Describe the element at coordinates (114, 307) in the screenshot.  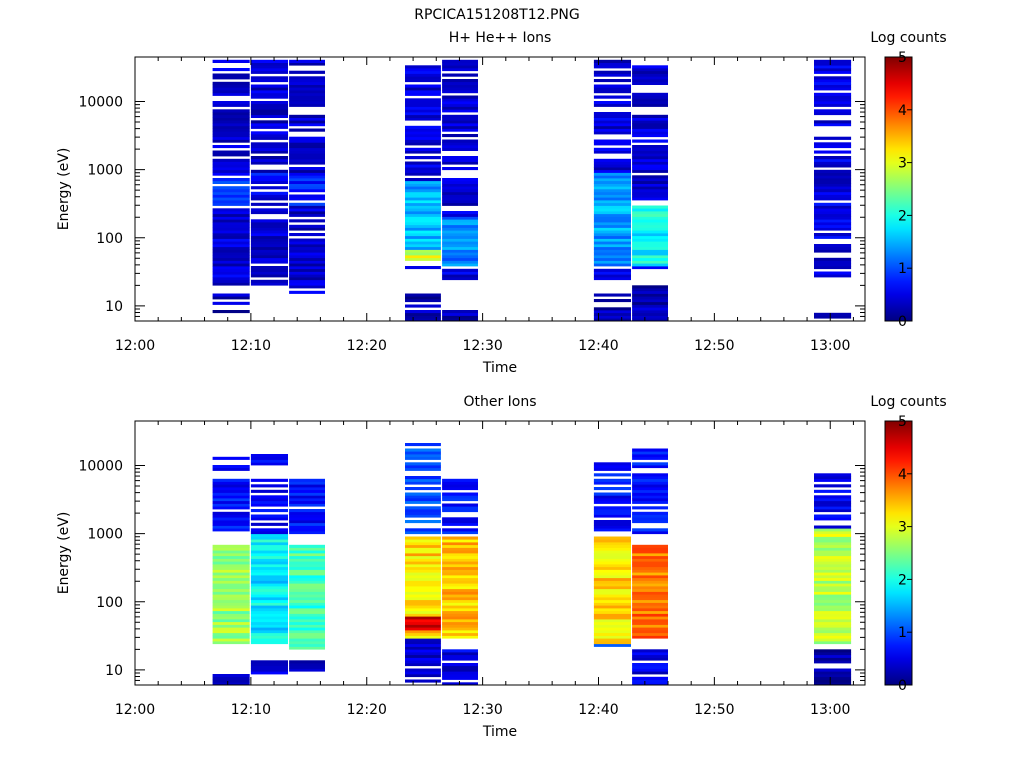
I see `y-tick-label: 10` at that location.